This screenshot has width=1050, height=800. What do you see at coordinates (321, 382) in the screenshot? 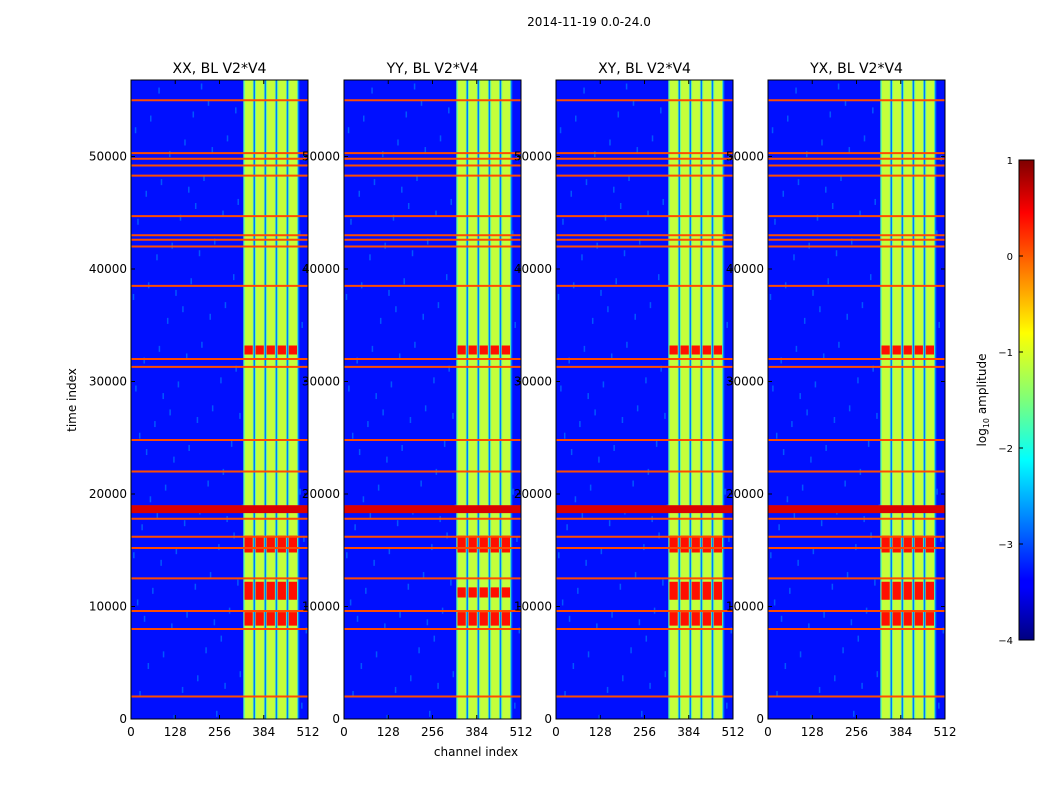
I see `y-tick-label: 30000` at bounding box center [321, 382].